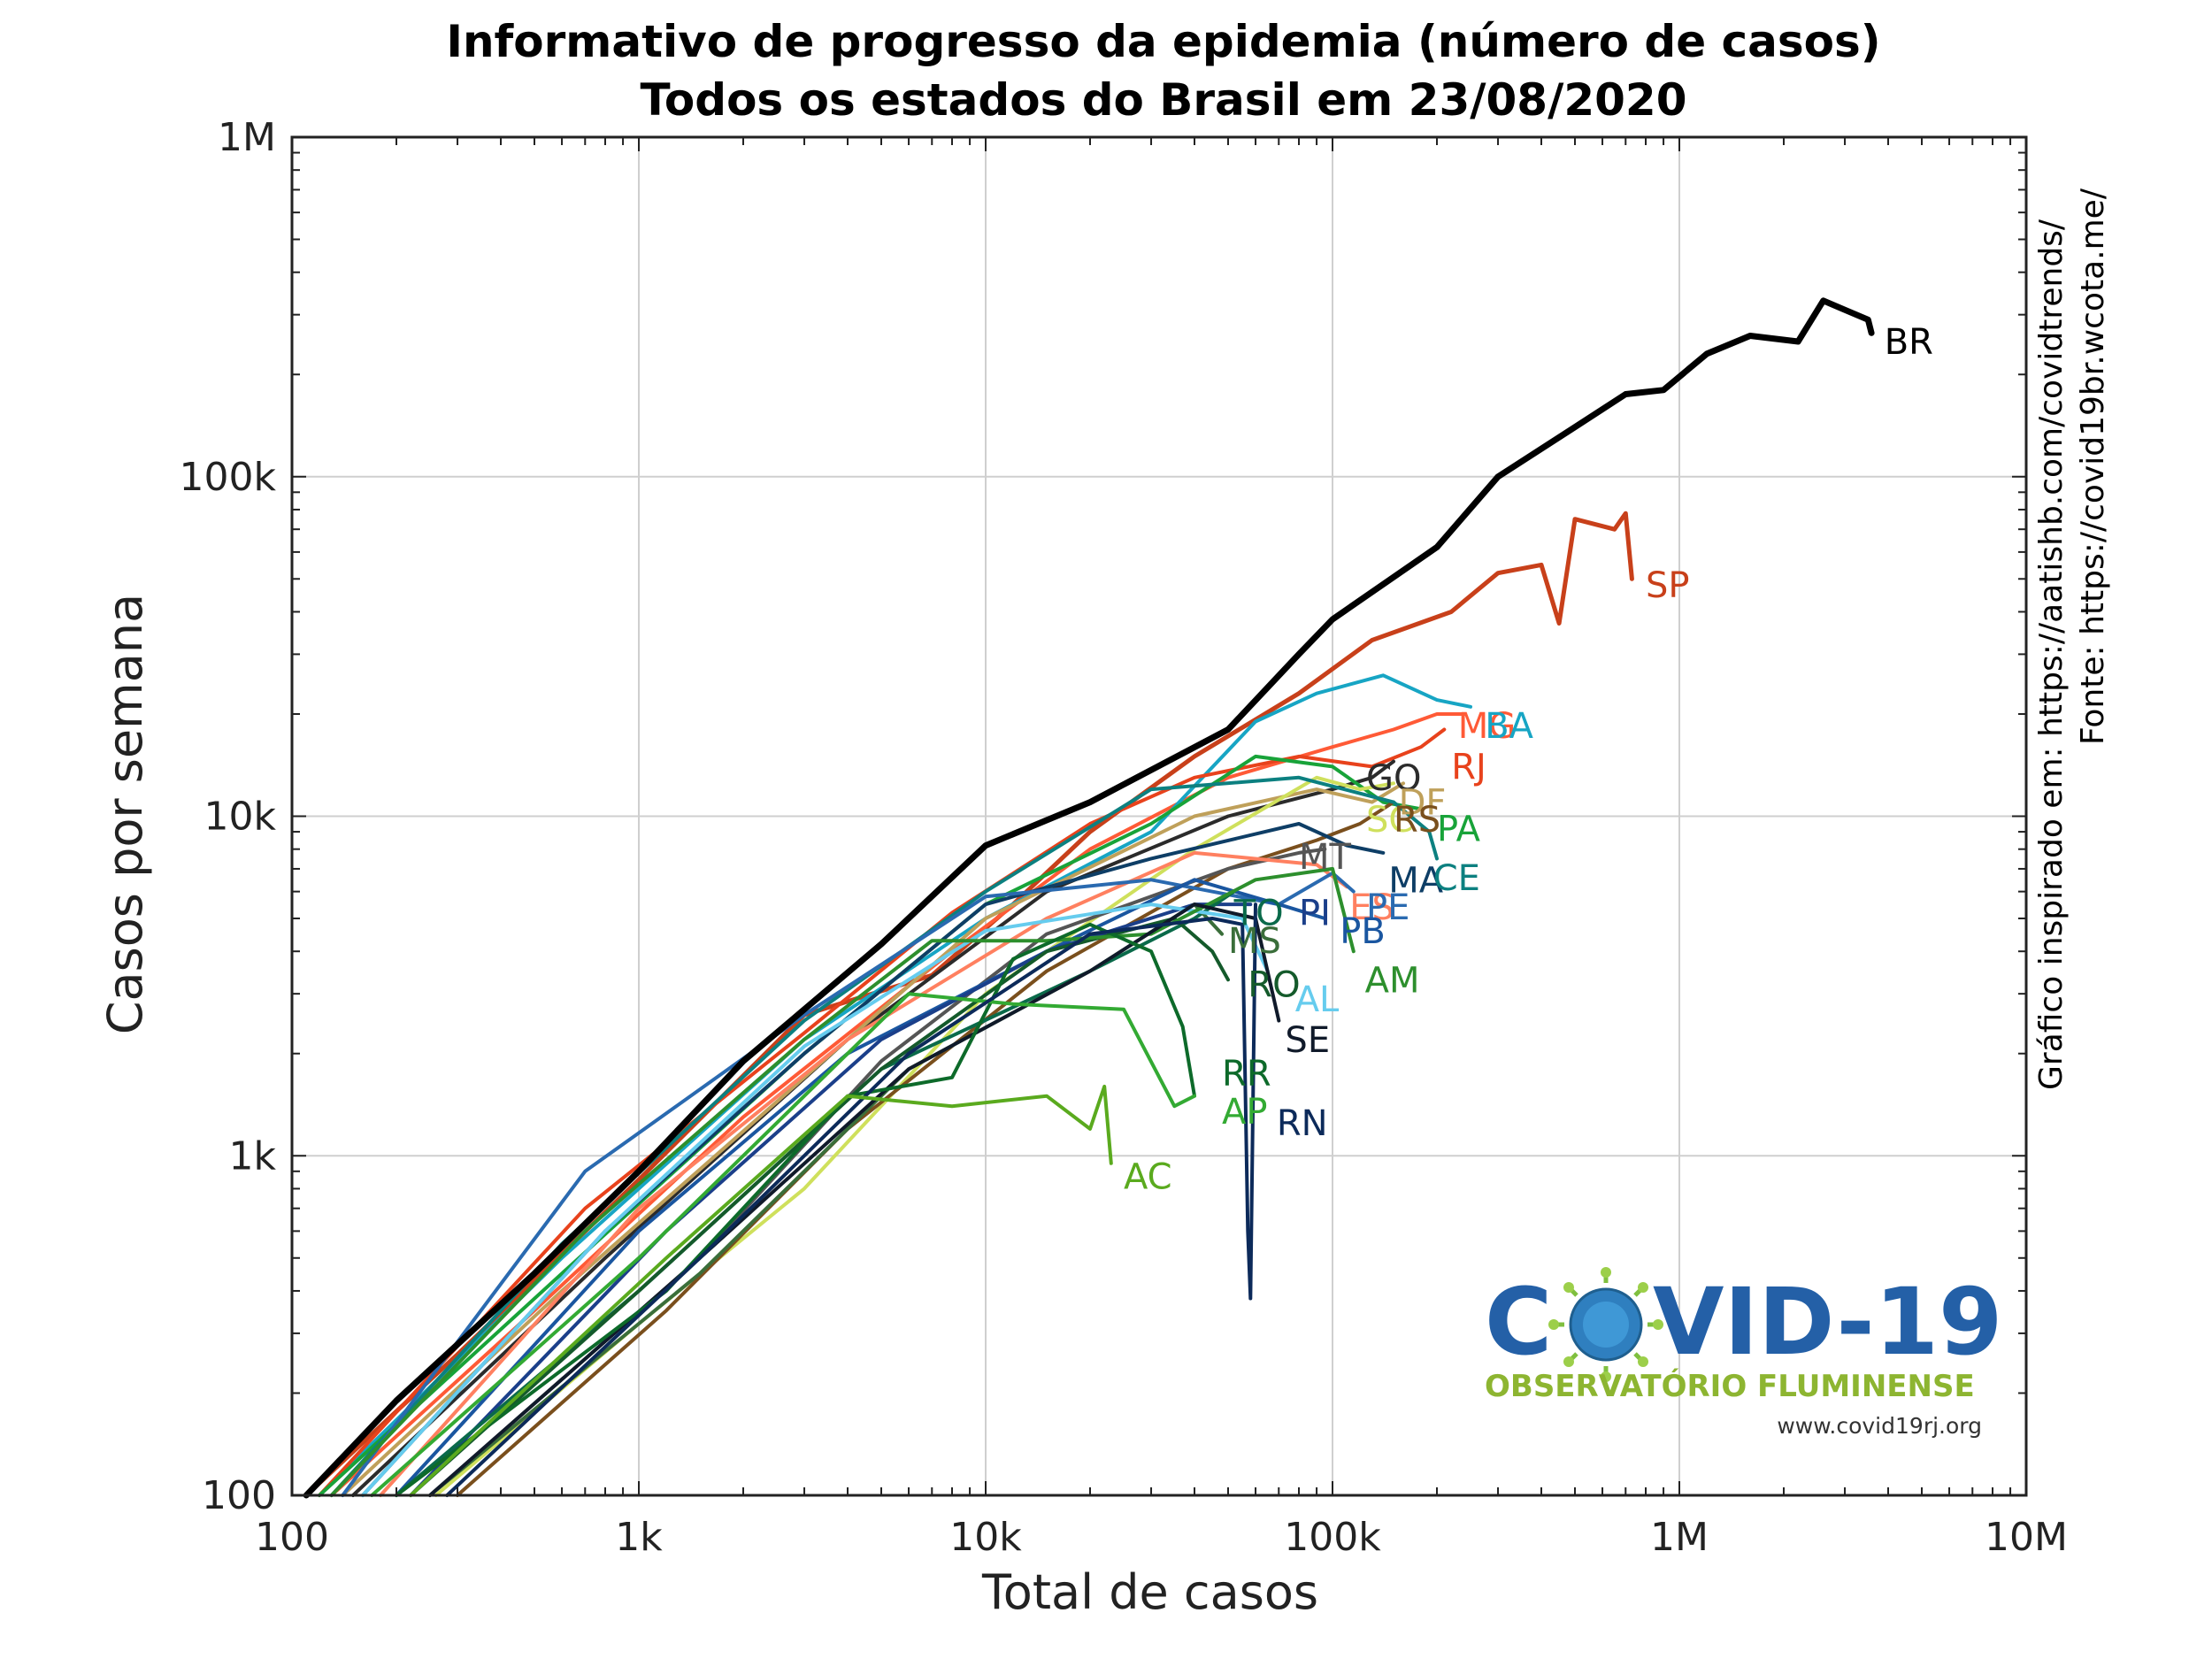 The height and width of the screenshot is (1659, 2212). I want to click on series-label-sp: SP, so click(1668, 585).